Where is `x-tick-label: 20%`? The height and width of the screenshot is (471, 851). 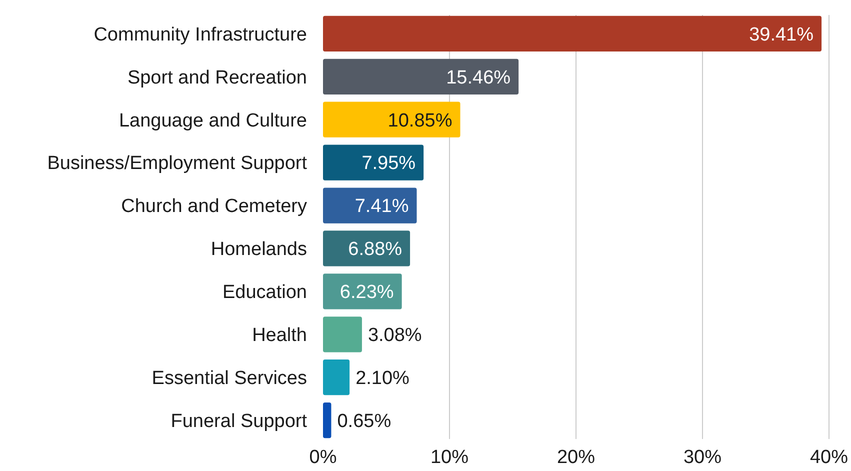 x-tick-label: 20% is located at coordinates (576, 457).